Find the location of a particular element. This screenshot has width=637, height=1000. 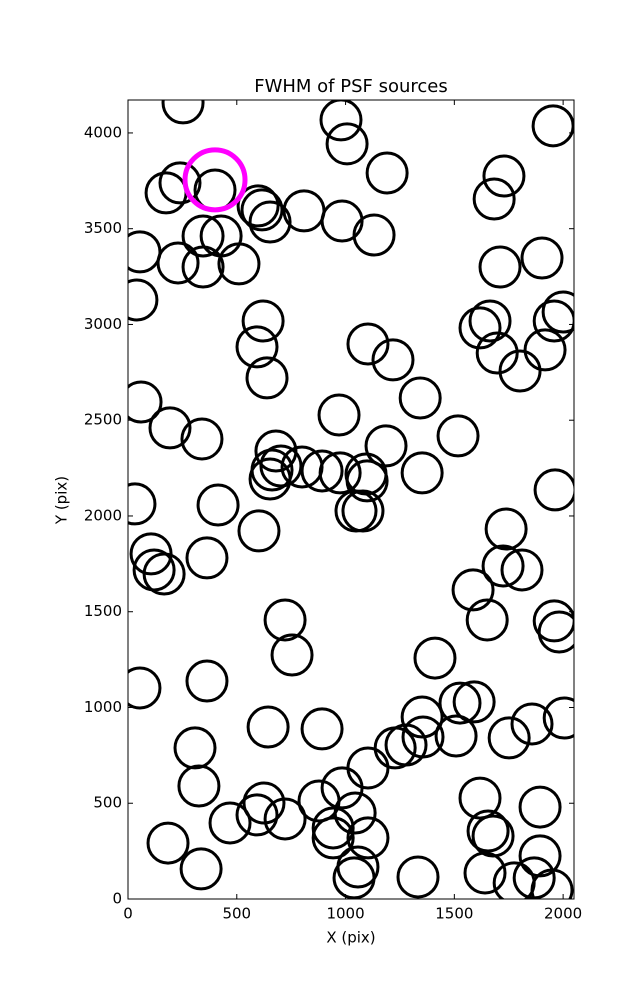

y-axis-label: Y (pix) is located at coordinates (62, 500).